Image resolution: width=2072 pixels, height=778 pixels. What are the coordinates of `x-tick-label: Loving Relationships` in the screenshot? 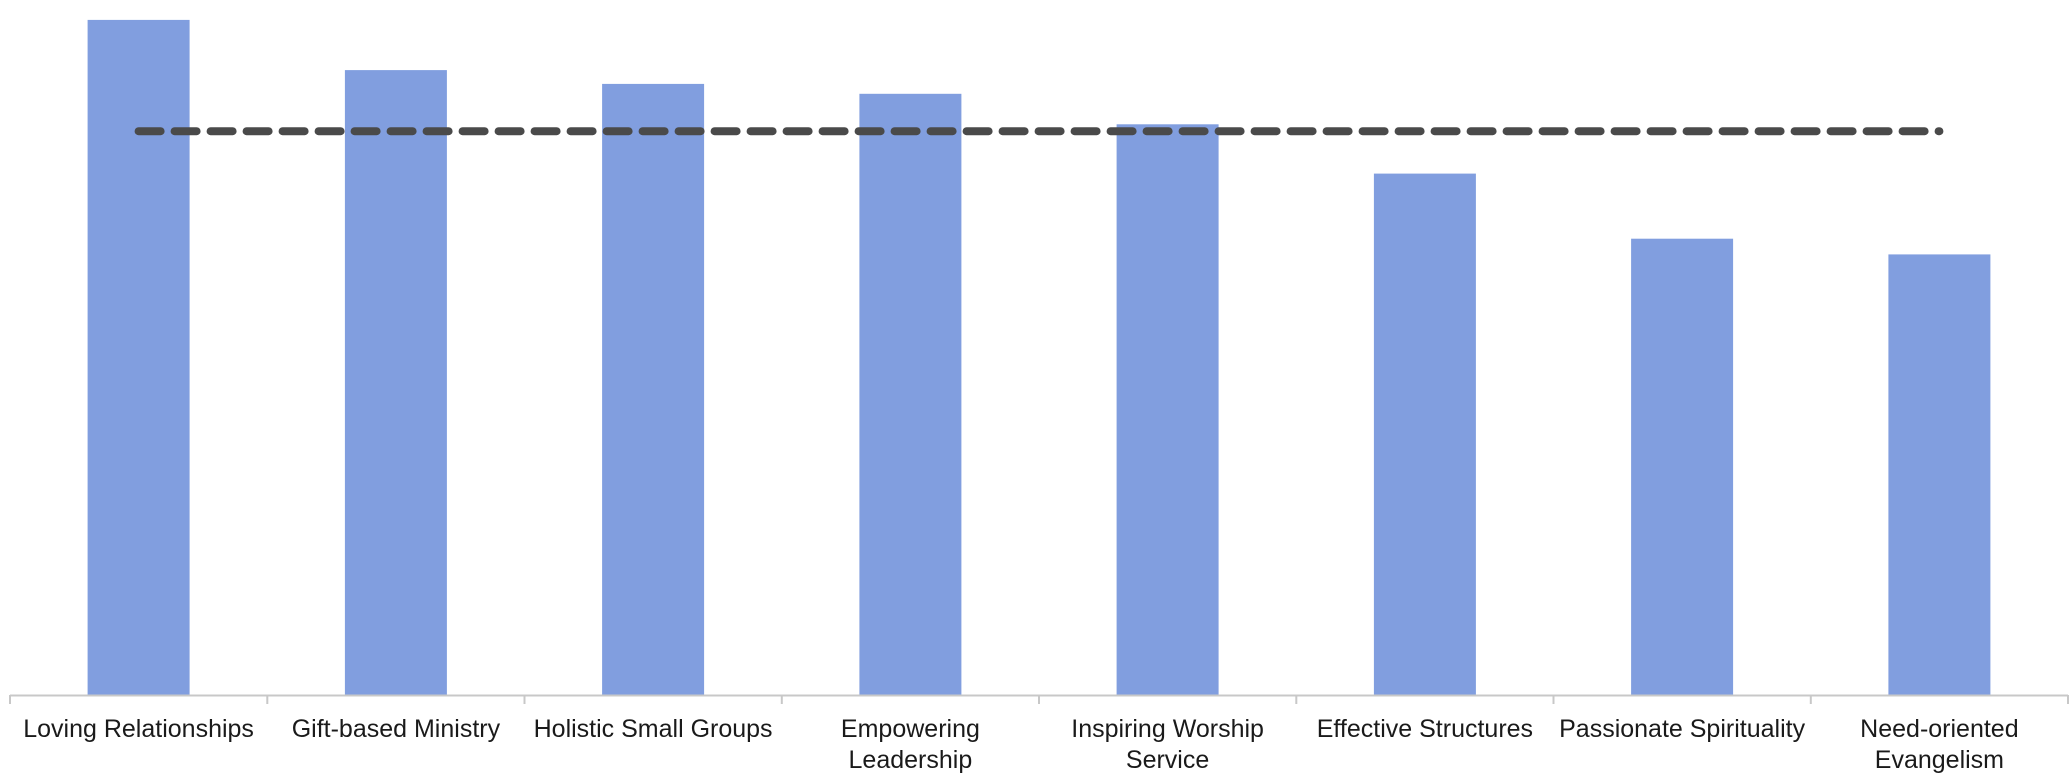 It's located at (138, 729).